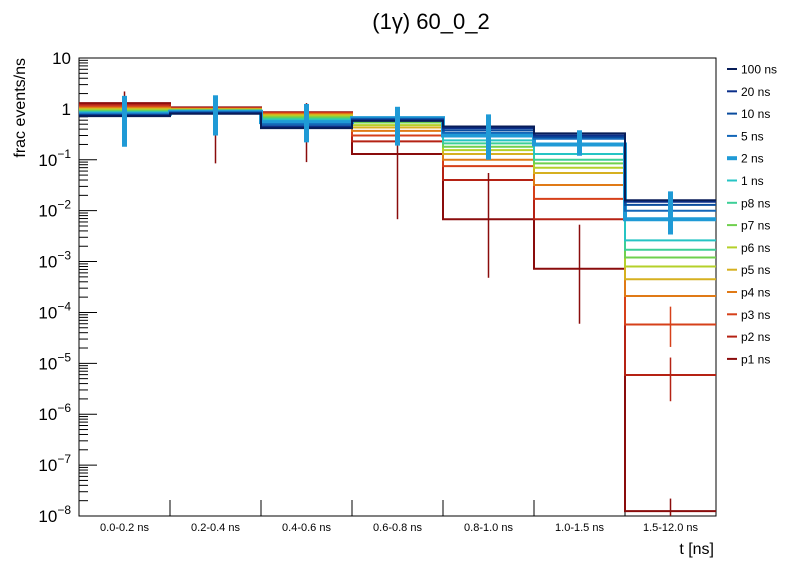 The width and height of the screenshot is (796, 572). Describe the element at coordinates (755, 359) in the screenshot. I see `legend-label: p1 ns` at that location.